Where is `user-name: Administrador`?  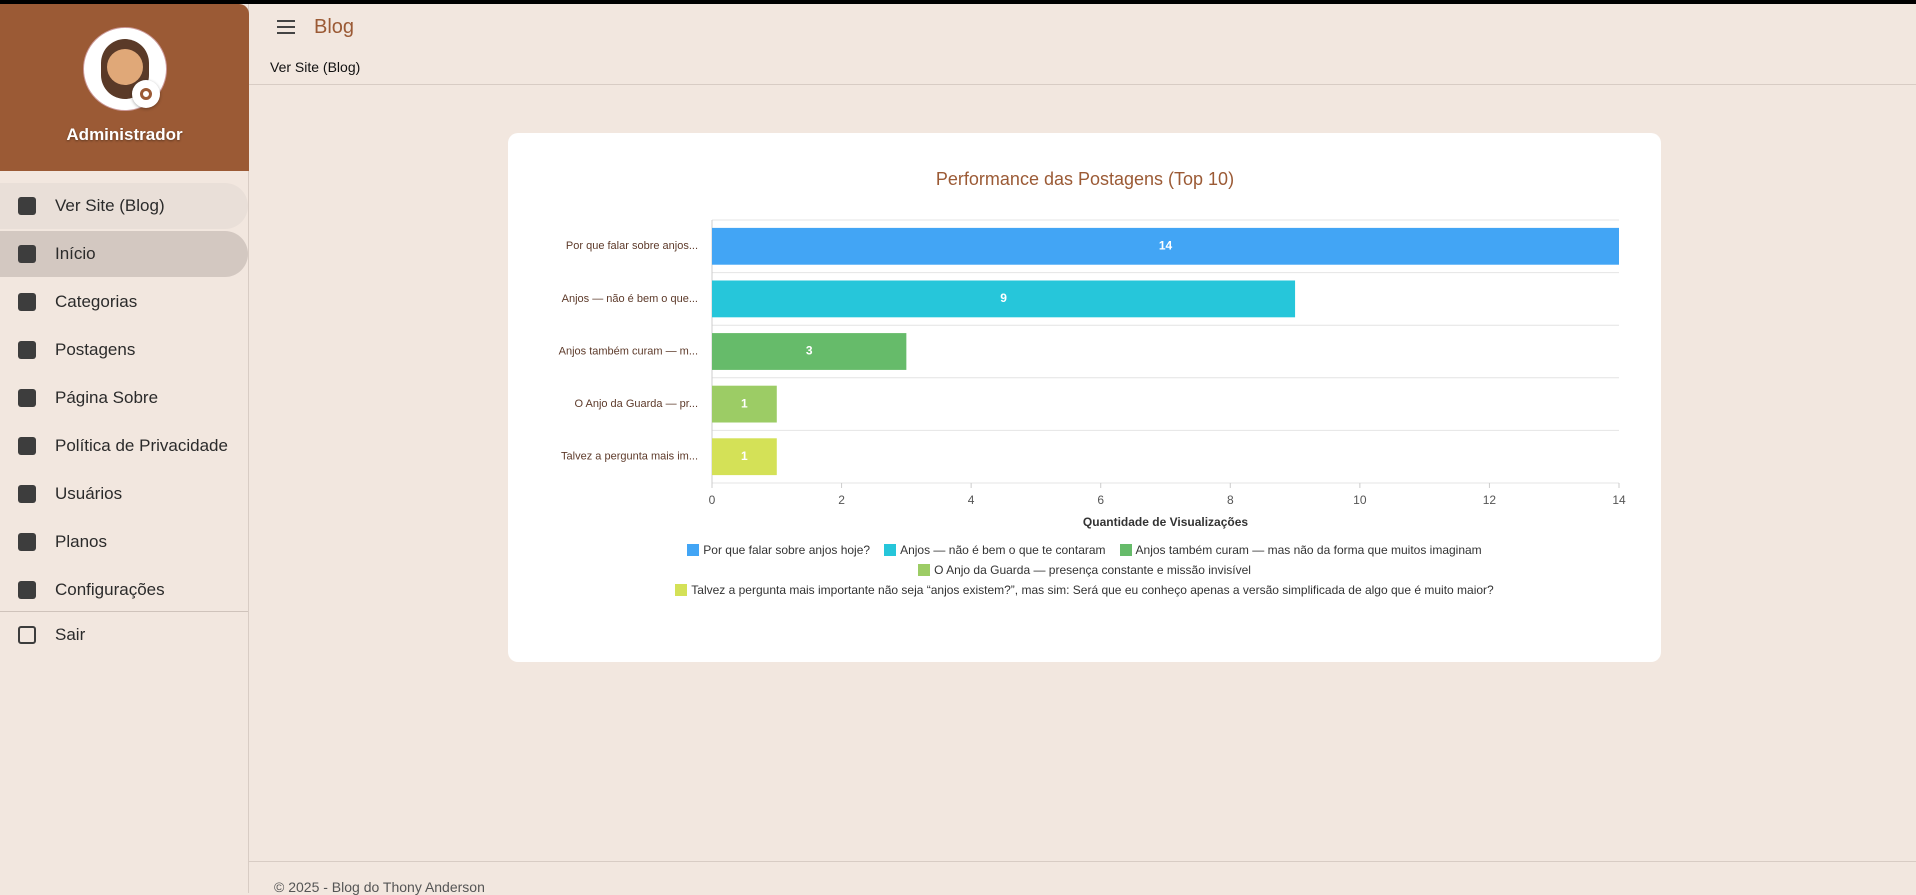
user-name: Administrador is located at coordinates (124, 134).